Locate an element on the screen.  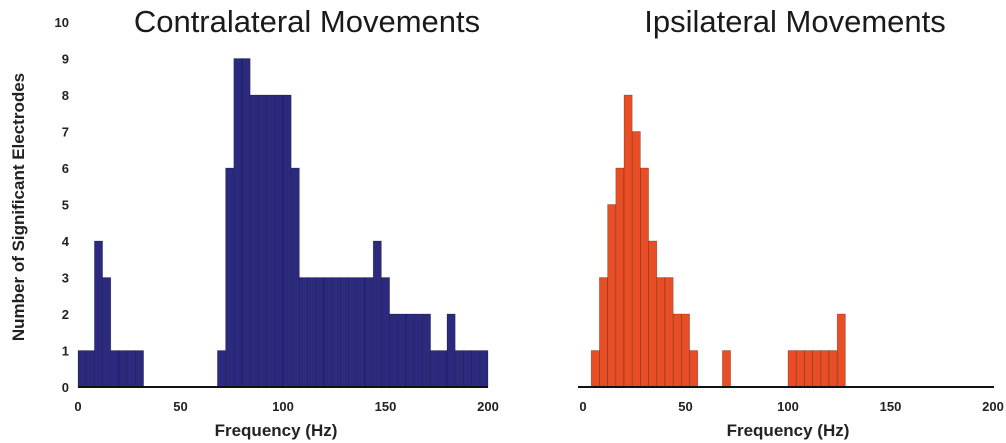
ipsilateral-x-axis-label: Frequency (Hz) is located at coordinates (788, 430).